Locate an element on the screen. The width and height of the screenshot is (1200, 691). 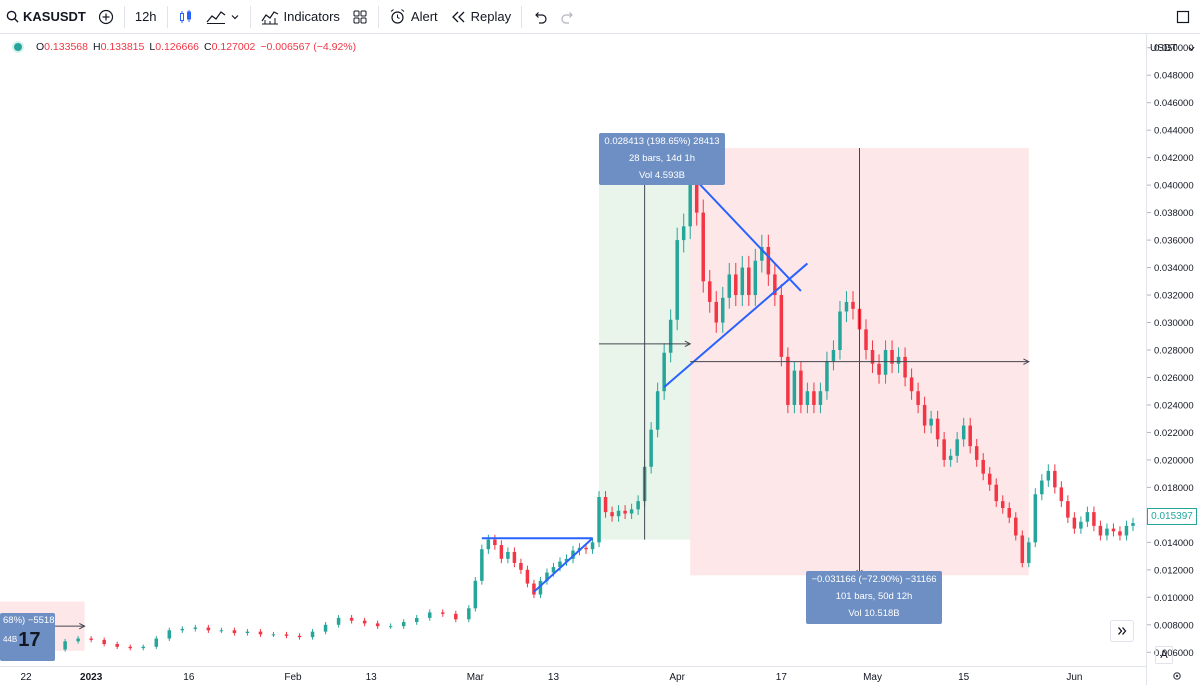
time-tick-label: 13 is located at coordinates (554, 677).